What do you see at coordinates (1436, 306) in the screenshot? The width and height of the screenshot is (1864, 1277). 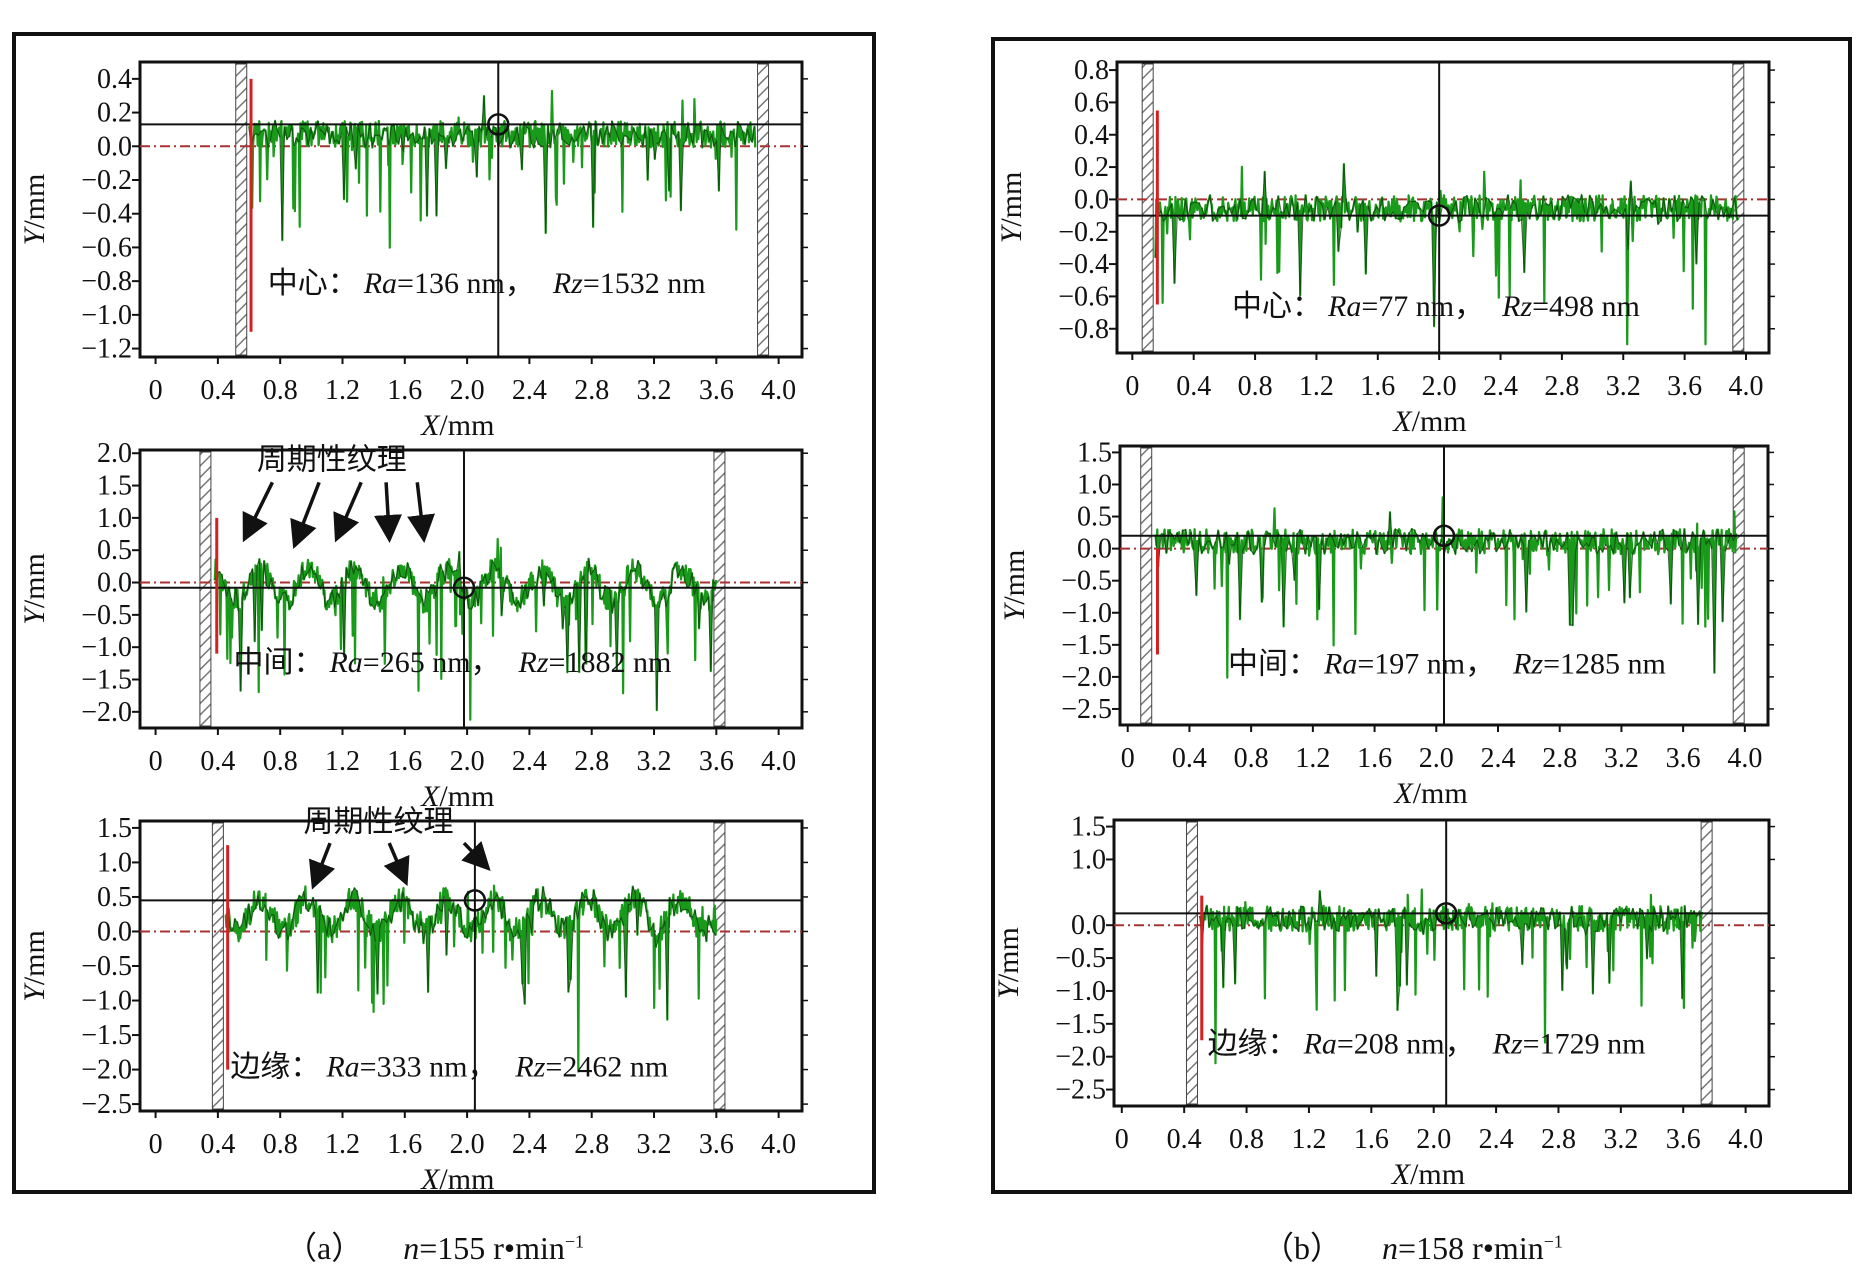 I see `roughness-annotation: 中心： Ra=77 nm， Rz=498 nm` at bounding box center [1436, 306].